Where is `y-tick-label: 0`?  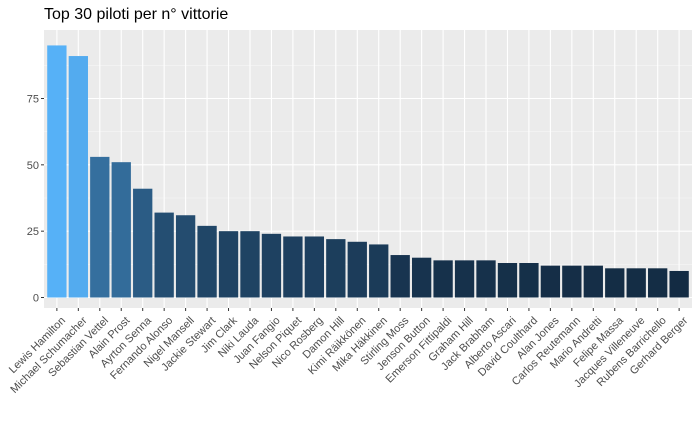 y-tick-label: 0 is located at coordinates (36, 299).